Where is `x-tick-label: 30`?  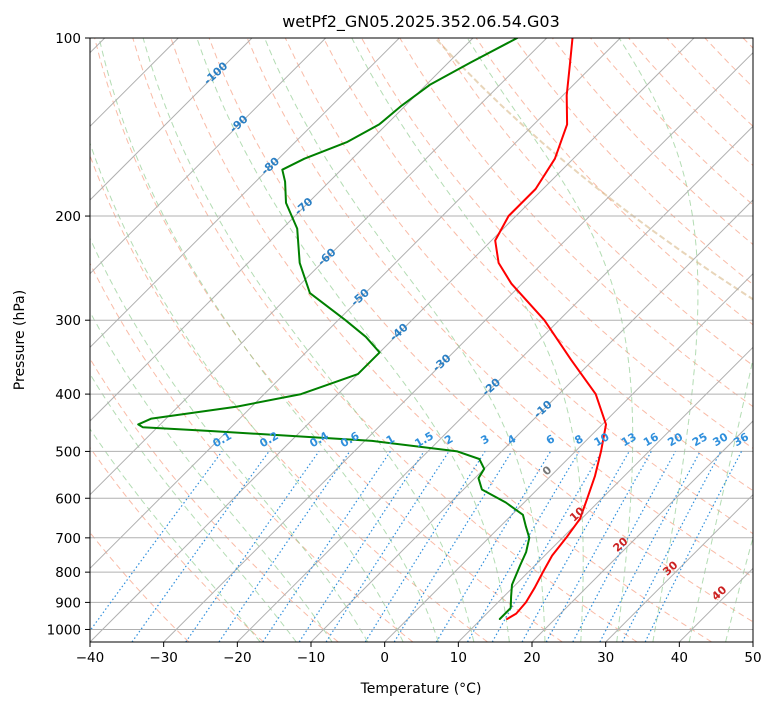
x-tick-label: 30 is located at coordinates (605, 658).